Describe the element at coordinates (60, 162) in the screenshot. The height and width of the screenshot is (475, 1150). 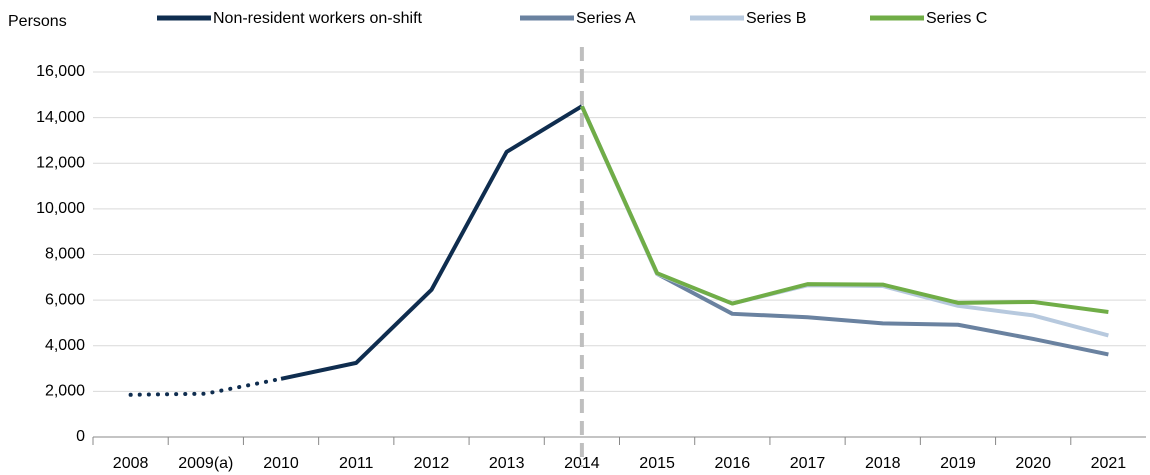
I see `y-tick-label: 12,000` at that location.